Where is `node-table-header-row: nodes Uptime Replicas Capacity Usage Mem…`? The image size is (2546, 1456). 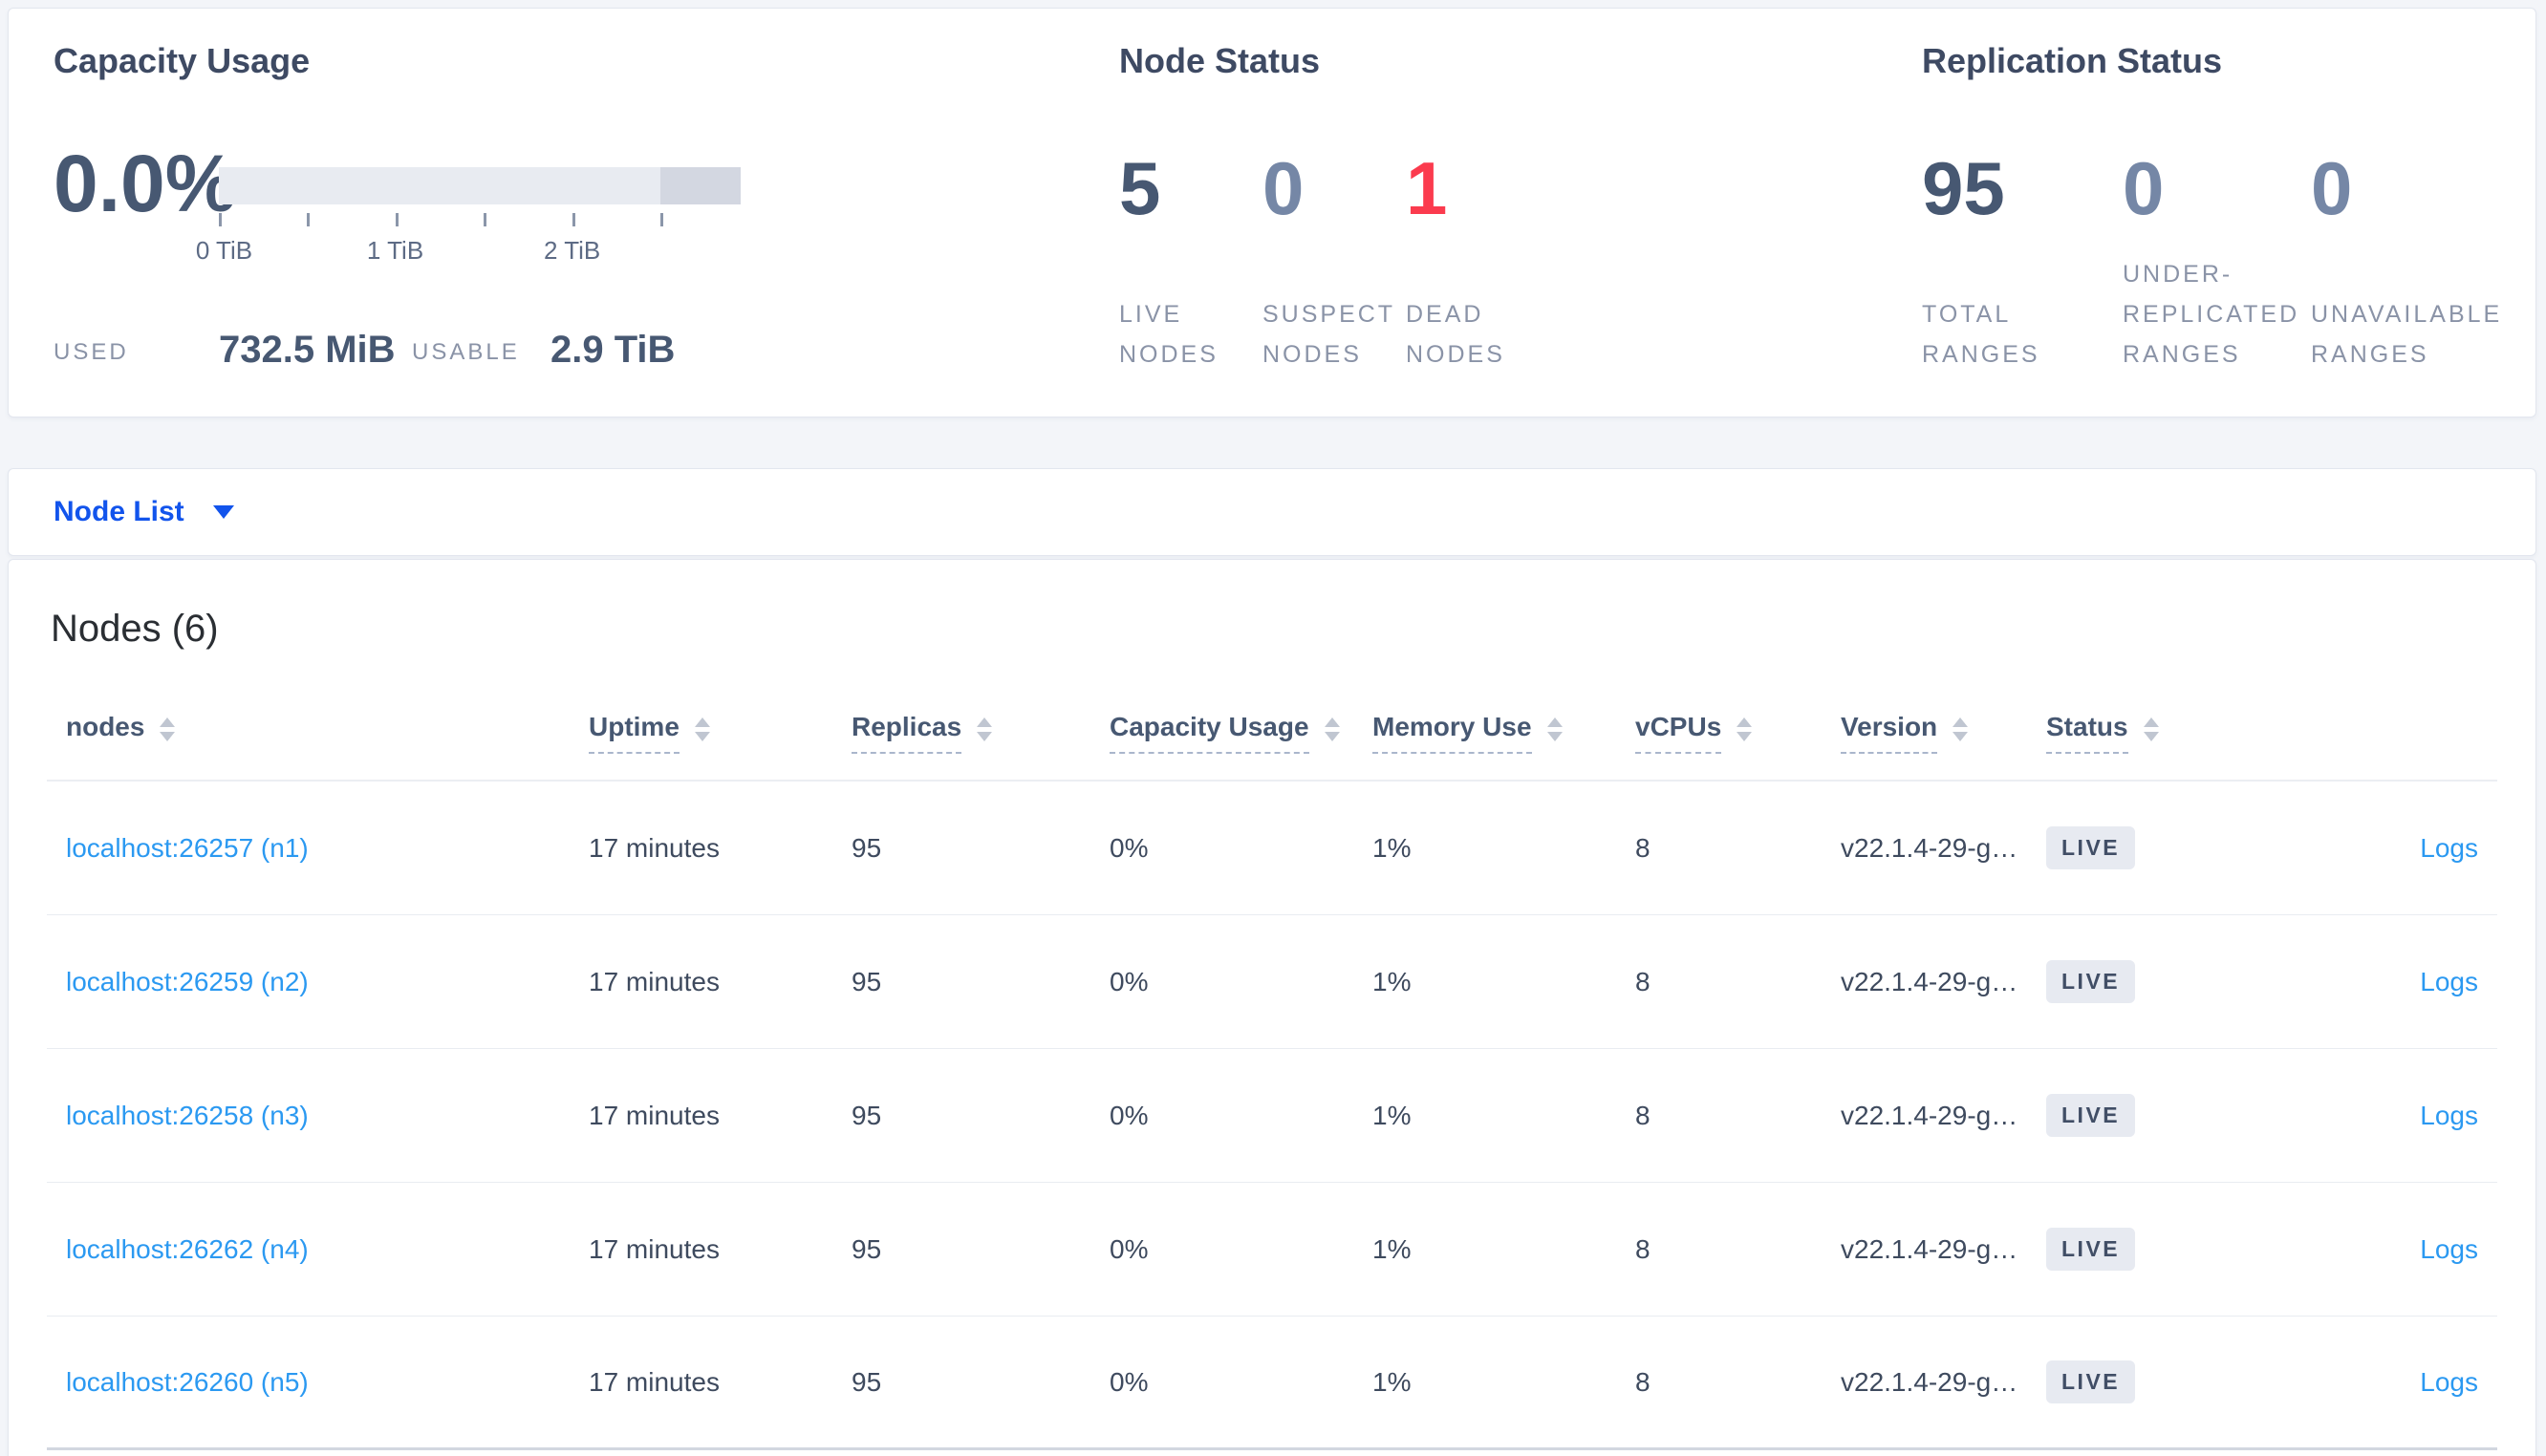 node-table-header-row: nodes Uptime Replicas Capacity Usage Mem… is located at coordinates (1272, 742).